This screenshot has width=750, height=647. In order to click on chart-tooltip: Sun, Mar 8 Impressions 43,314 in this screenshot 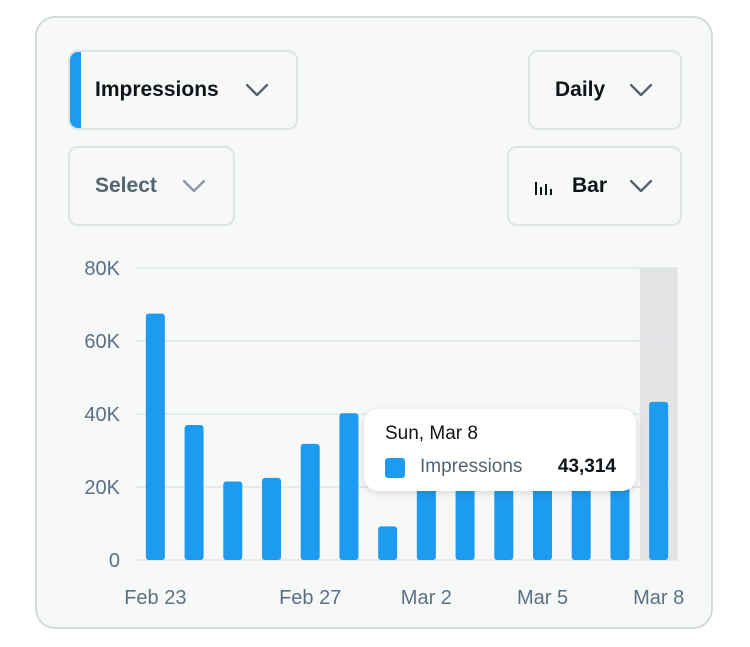, I will do `click(500, 450)`.